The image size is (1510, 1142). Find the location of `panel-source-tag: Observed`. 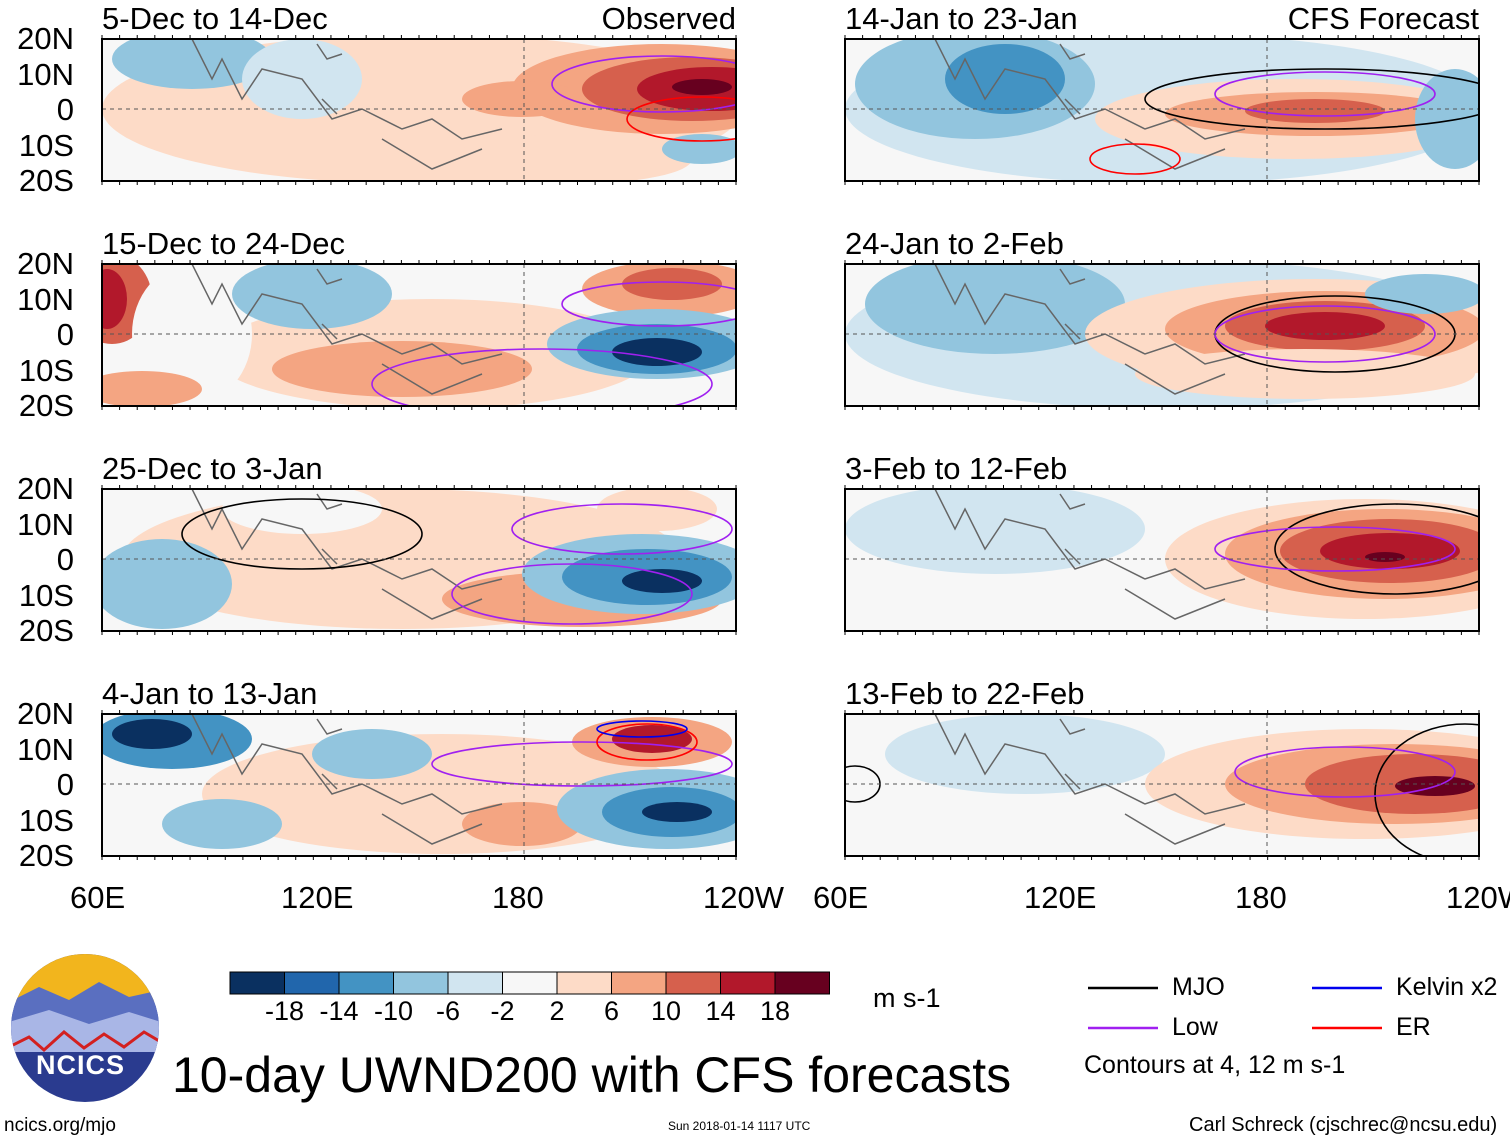

panel-source-tag: Observed is located at coordinates (668, 18).